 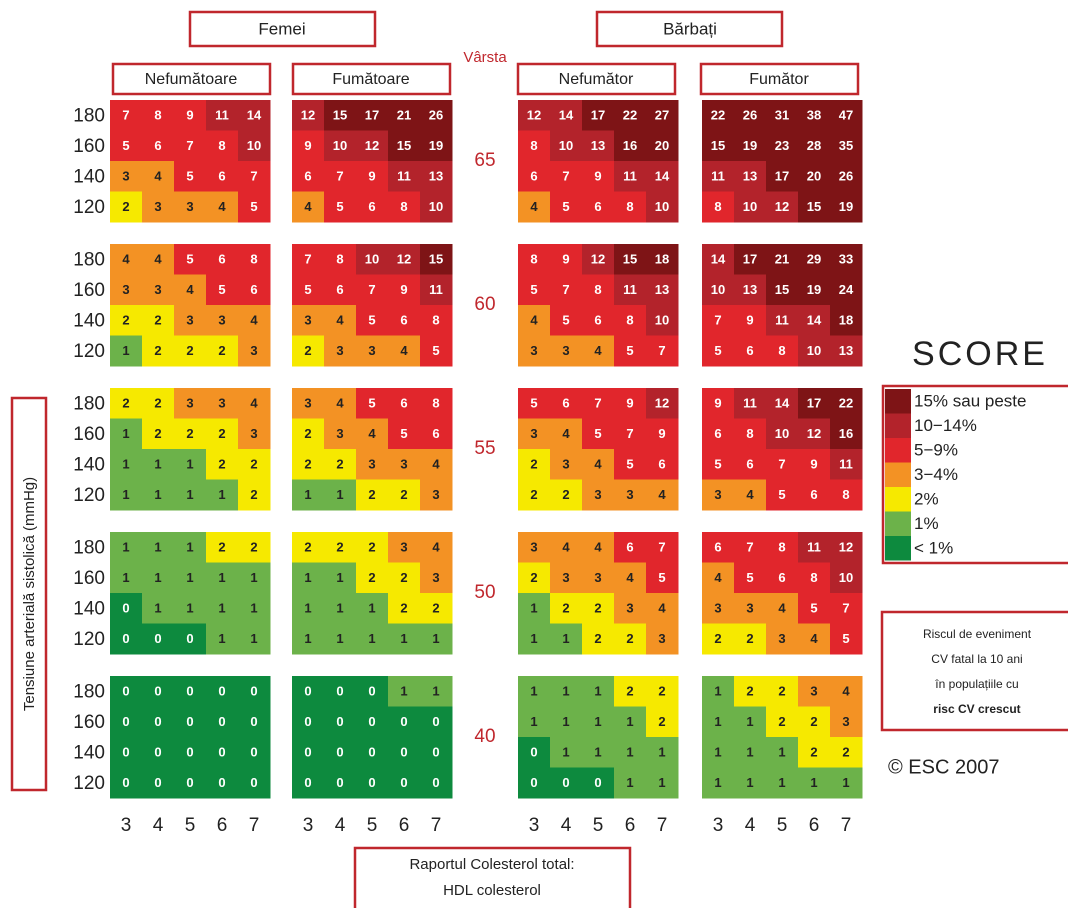 I want to click on group-title: Bărbați, so click(x=690, y=28).